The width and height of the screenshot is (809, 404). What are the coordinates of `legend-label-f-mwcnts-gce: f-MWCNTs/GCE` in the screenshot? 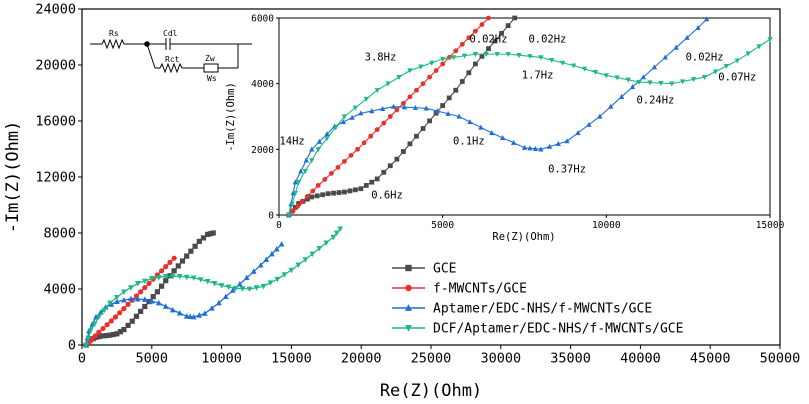 It's located at (480, 289).